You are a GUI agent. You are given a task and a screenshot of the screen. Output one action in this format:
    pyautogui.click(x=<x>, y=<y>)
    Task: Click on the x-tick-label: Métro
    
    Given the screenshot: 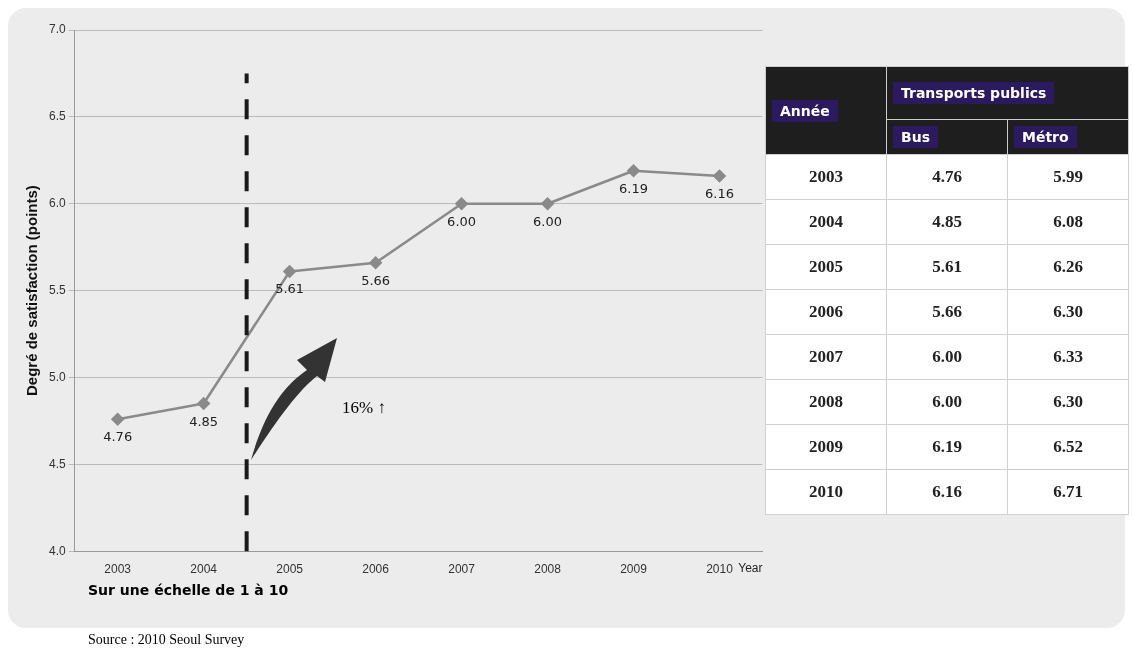 What is the action you would take?
    pyautogui.click(x=1045, y=137)
    